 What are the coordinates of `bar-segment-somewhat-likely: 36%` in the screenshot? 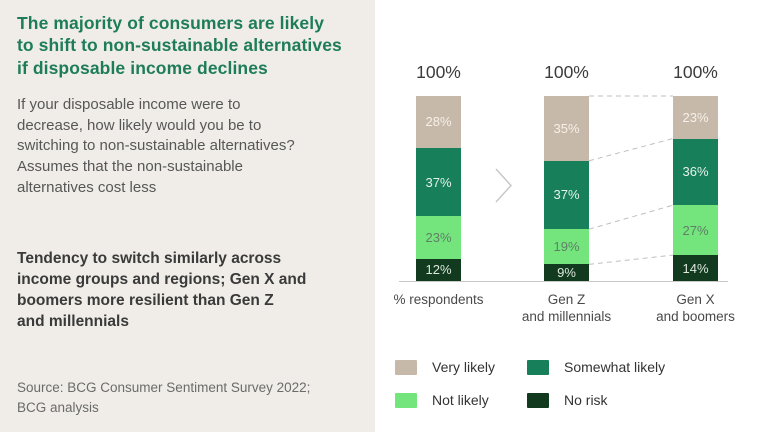 It's located at (695, 172).